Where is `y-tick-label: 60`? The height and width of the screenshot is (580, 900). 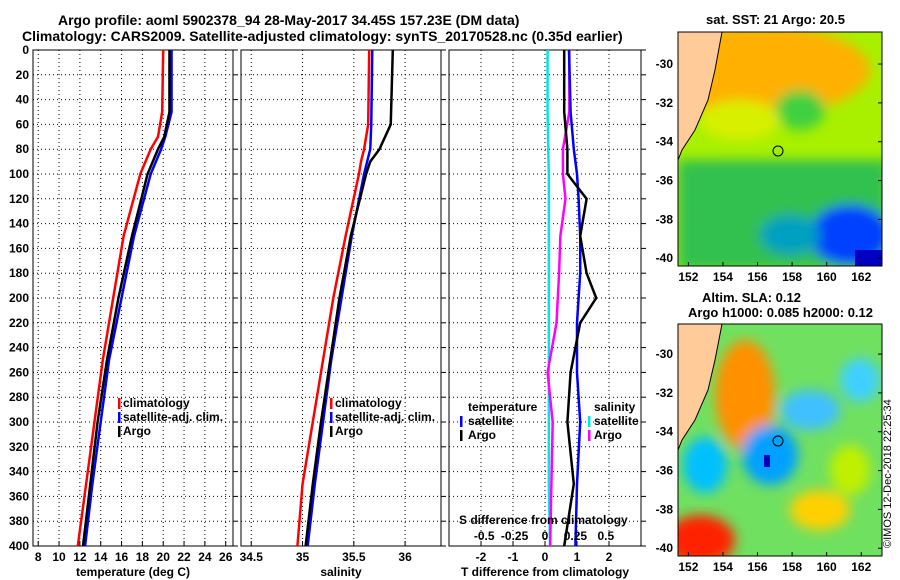 y-tick-label: 60 is located at coordinates (23, 124).